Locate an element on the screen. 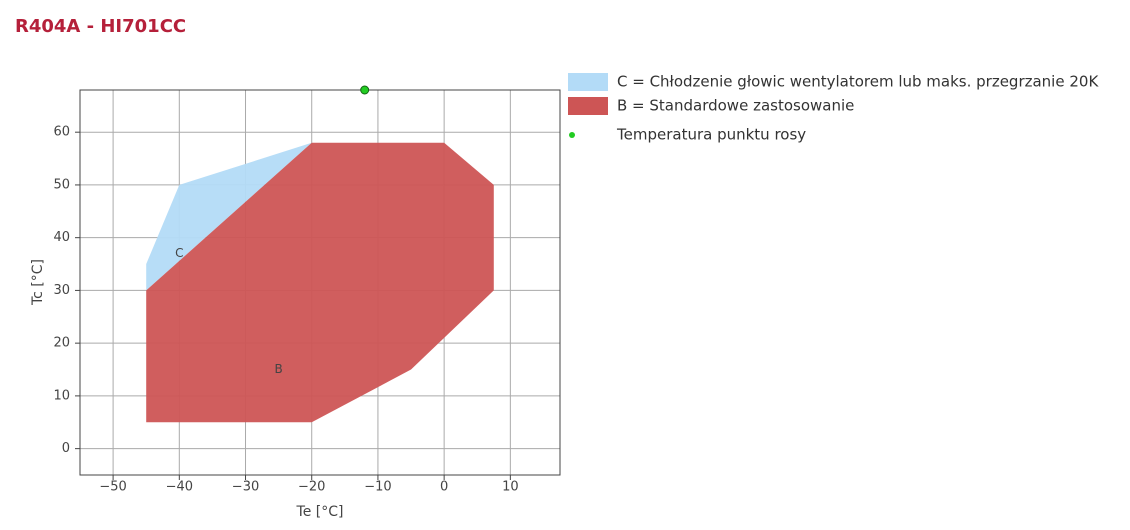 The height and width of the screenshot is (530, 1130). x-tick-label: −20 is located at coordinates (311, 487).